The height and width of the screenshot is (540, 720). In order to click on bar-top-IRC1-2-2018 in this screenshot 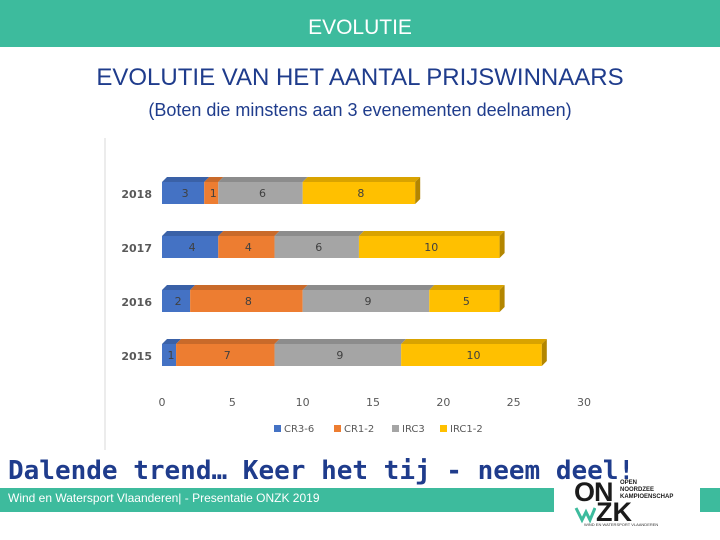, I will do `click(361, 179)`.